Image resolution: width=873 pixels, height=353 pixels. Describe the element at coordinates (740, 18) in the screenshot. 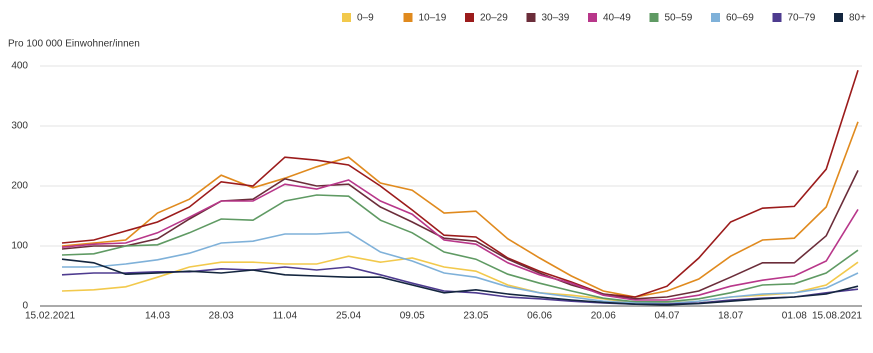

I see `legend-label: 60–69` at that location.